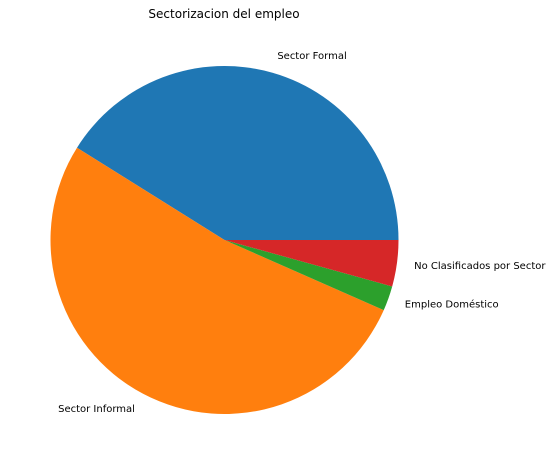 The image size is (552, 465). I want to click on pie-label-no-clasificados-por-sector: No Clasificados por Sector, so click(480, 266).